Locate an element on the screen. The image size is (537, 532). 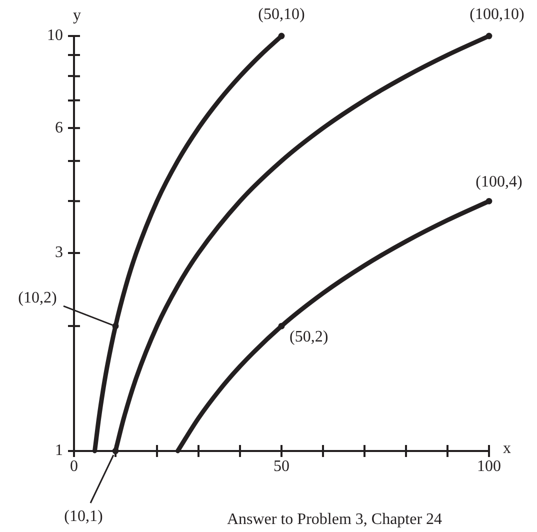
annotation: (50,2) is located at coordinates (309, 337).